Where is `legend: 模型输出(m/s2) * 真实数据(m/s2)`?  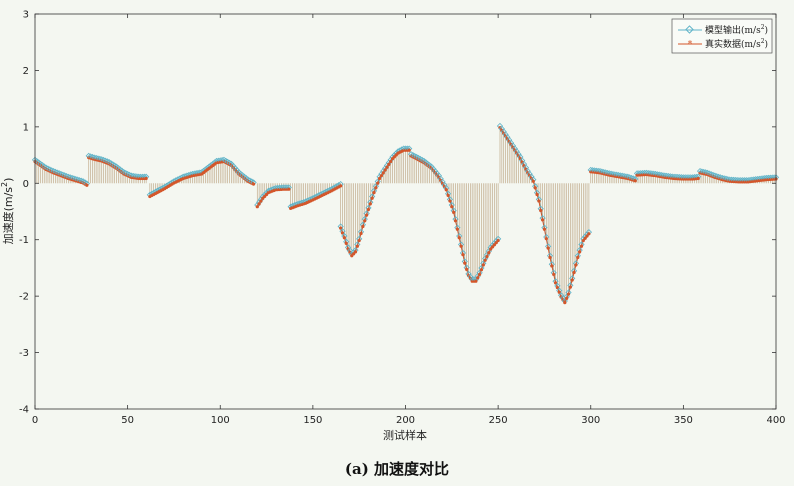 legend: 模型输出(m/s2) * 真实数据(m/s2) is located at coordinates (722, 36).